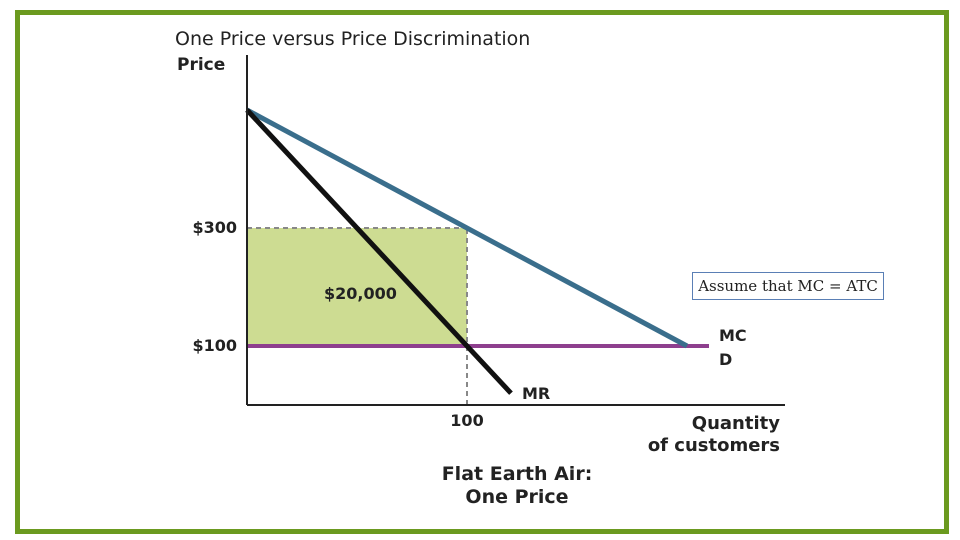  Describe the element at coordinates (736, 423) in the screenshot. I see `x-axis-label-line1: Quantity` at that location.